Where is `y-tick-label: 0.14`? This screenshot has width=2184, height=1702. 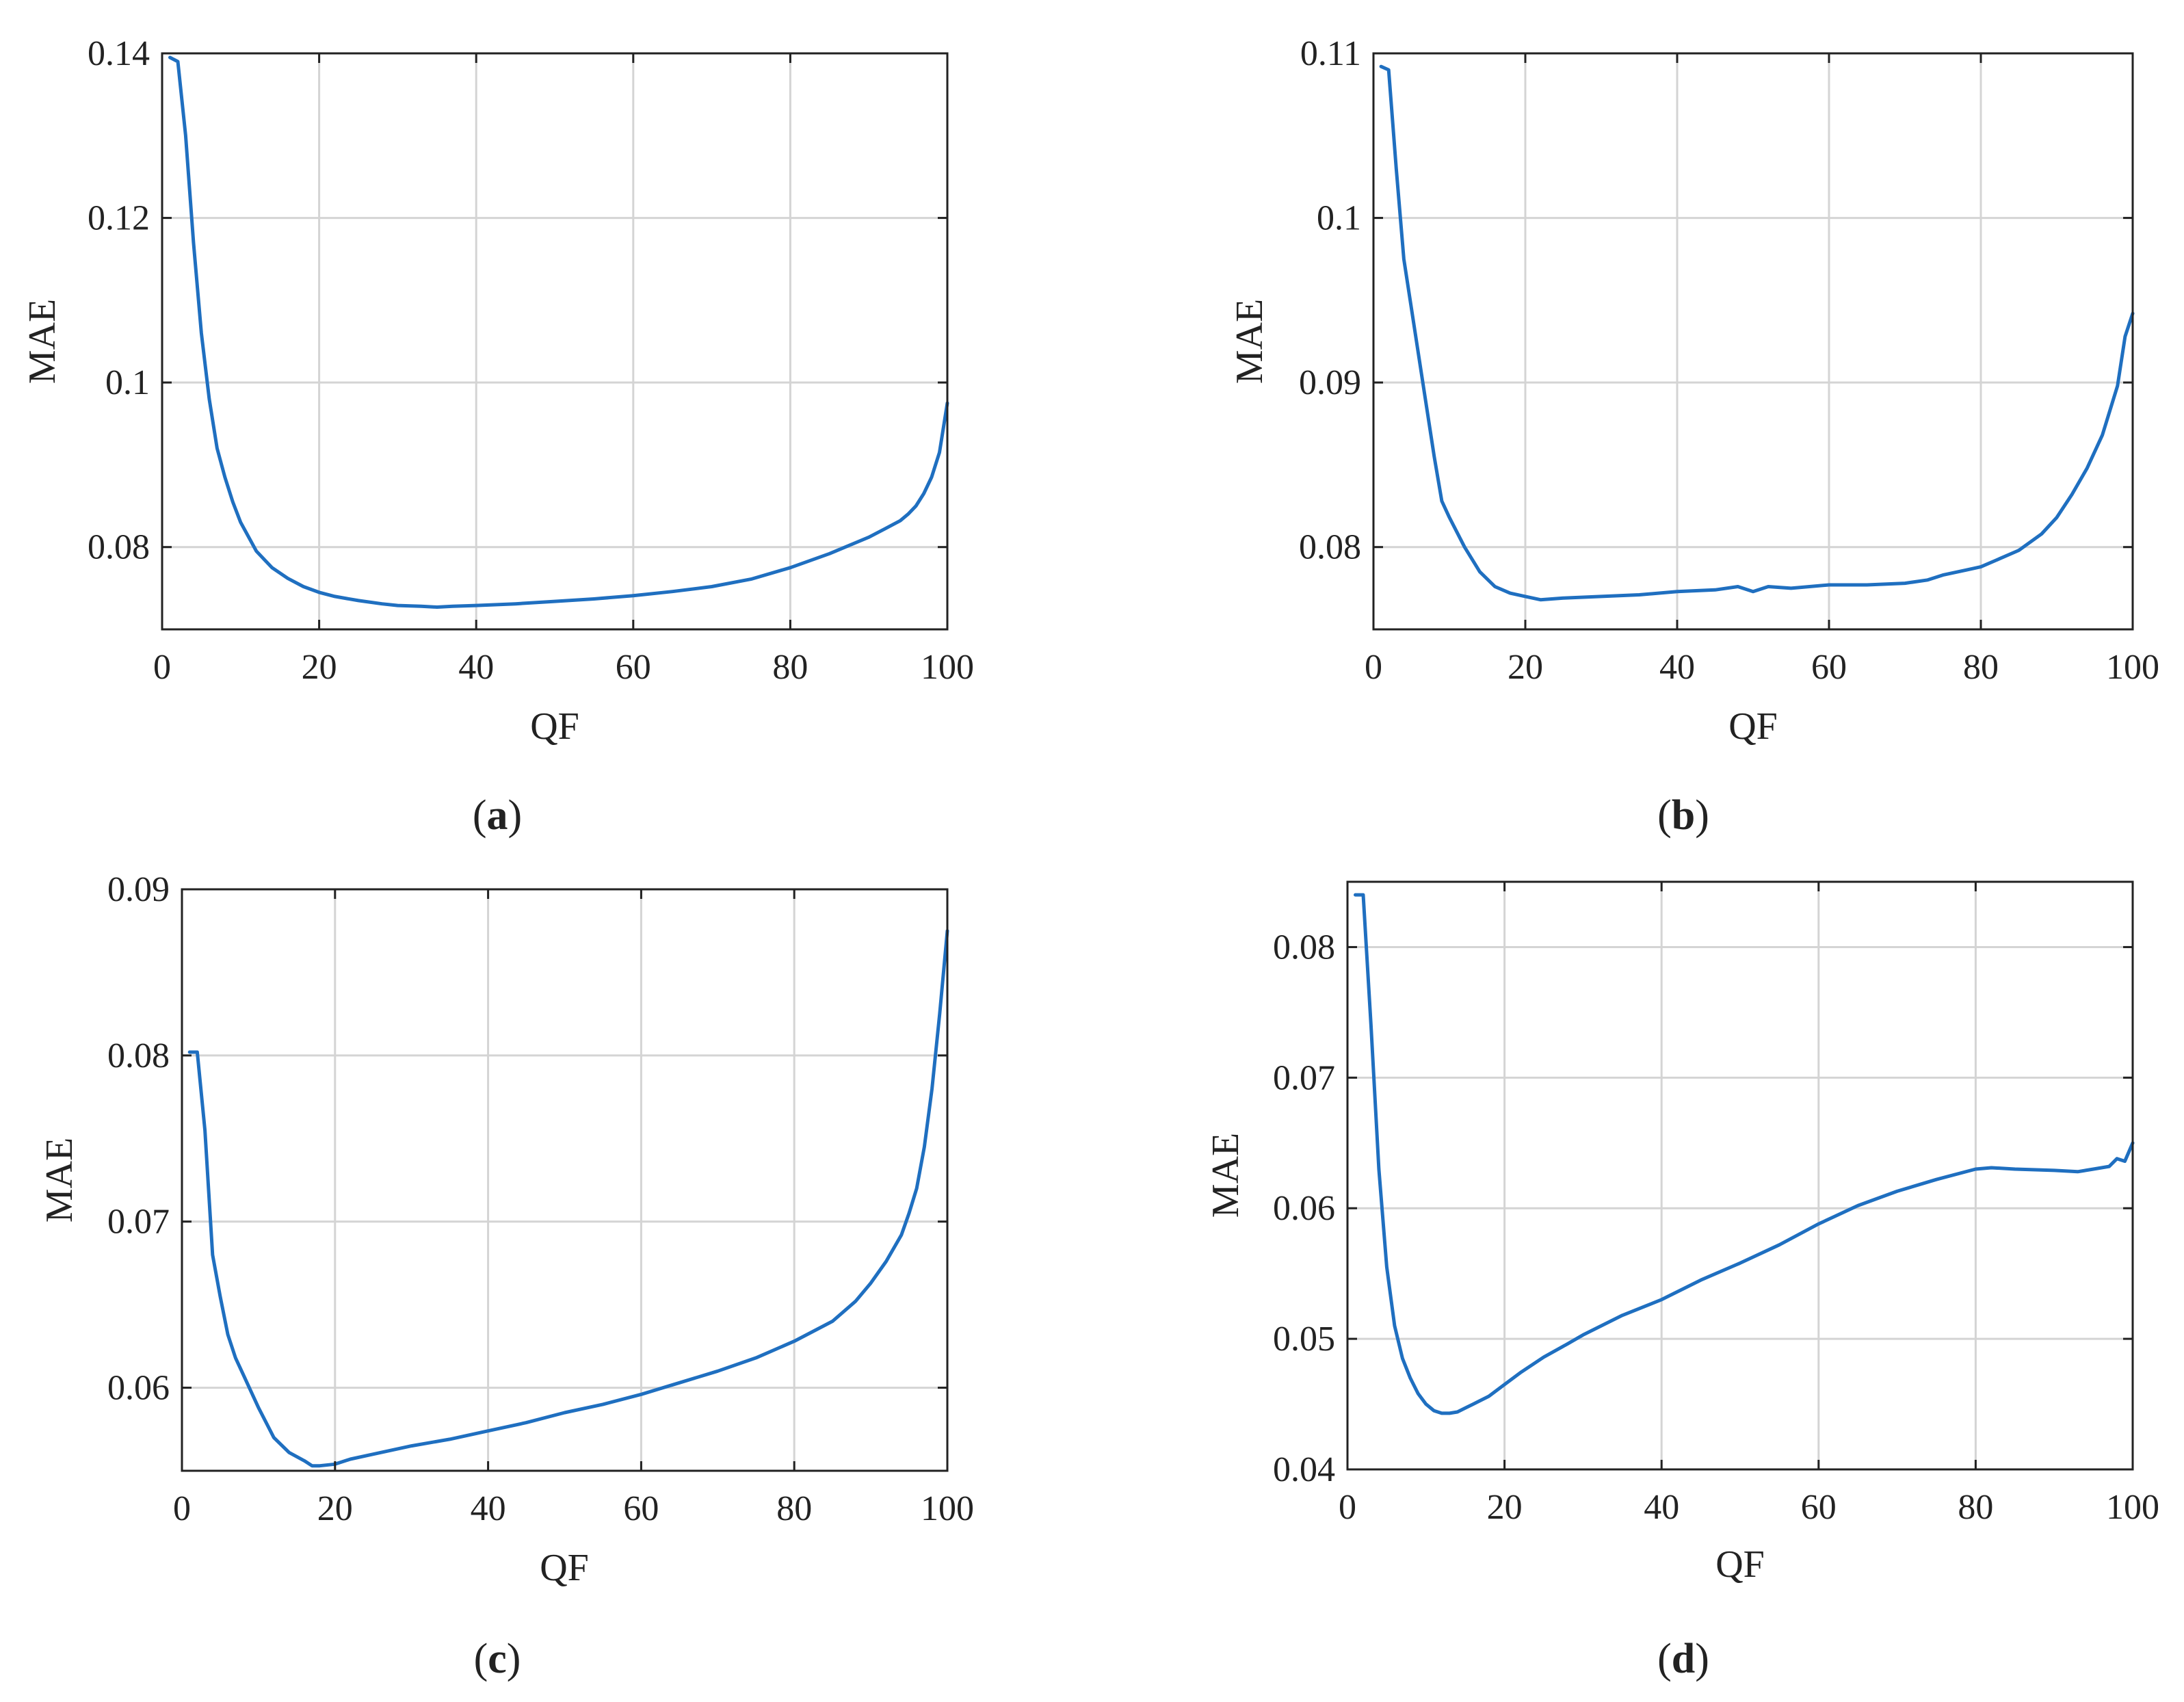 y-tick-label: 0.14 is located at coordinates (119, 53).